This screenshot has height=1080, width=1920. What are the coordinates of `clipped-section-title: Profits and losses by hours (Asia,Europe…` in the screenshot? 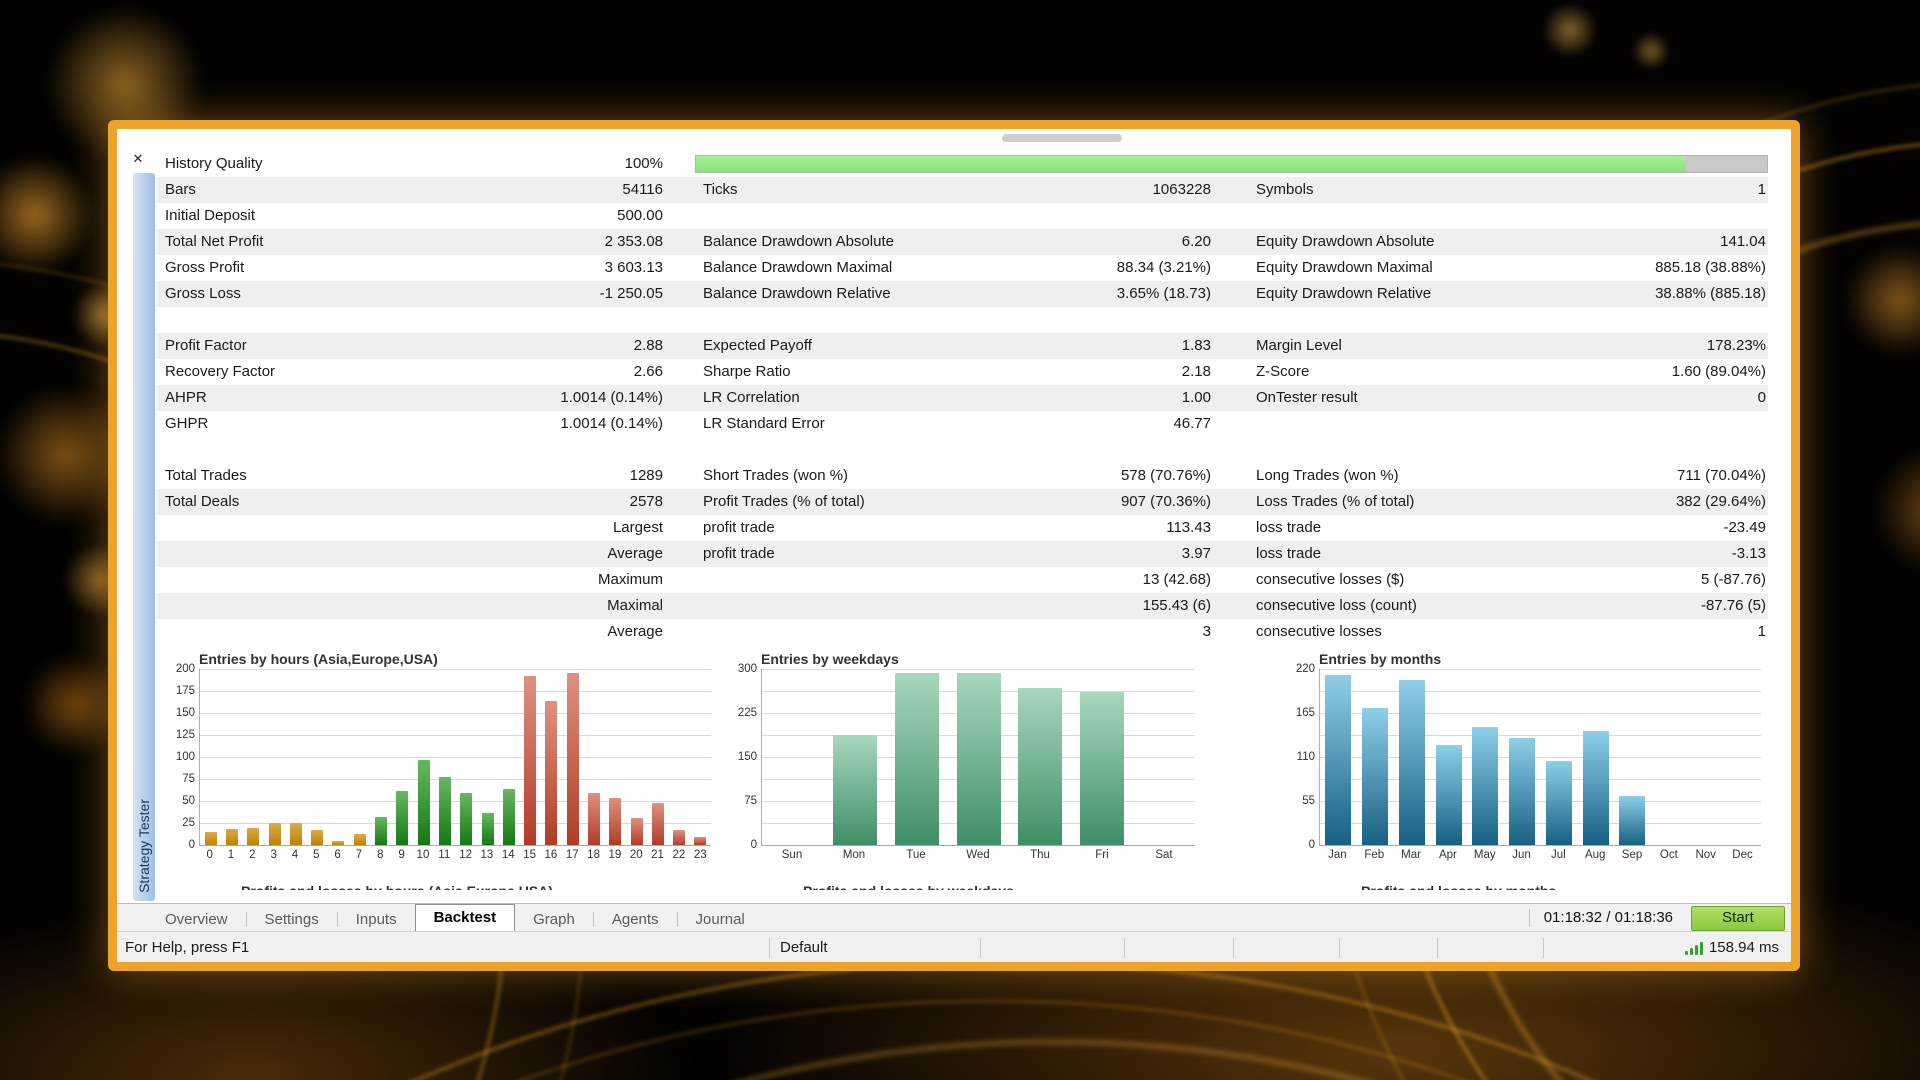 It's located at (456, 886).